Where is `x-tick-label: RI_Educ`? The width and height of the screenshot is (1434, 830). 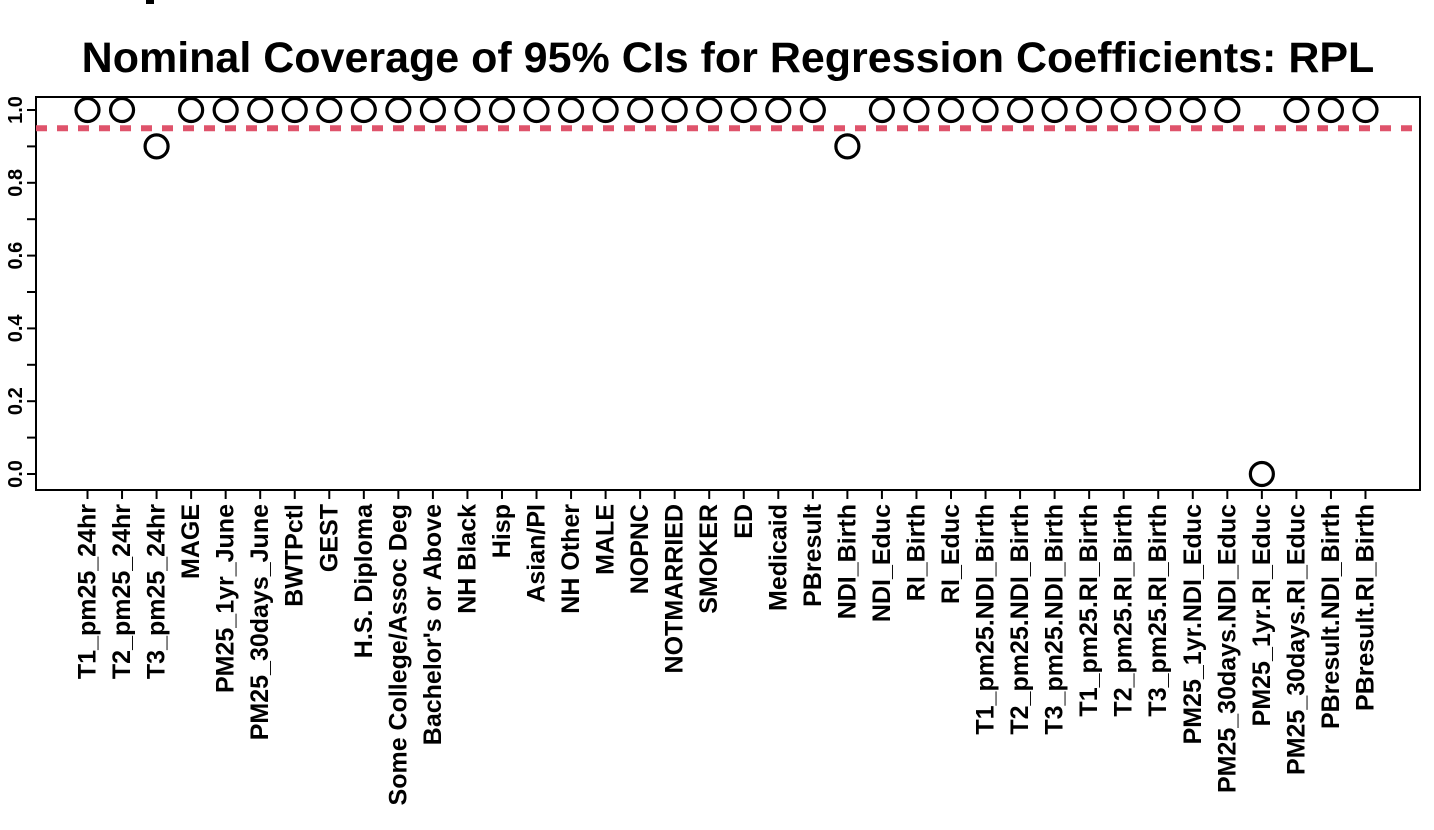
x-tick-label: RI_Educ is located at coordinates (951, 554).